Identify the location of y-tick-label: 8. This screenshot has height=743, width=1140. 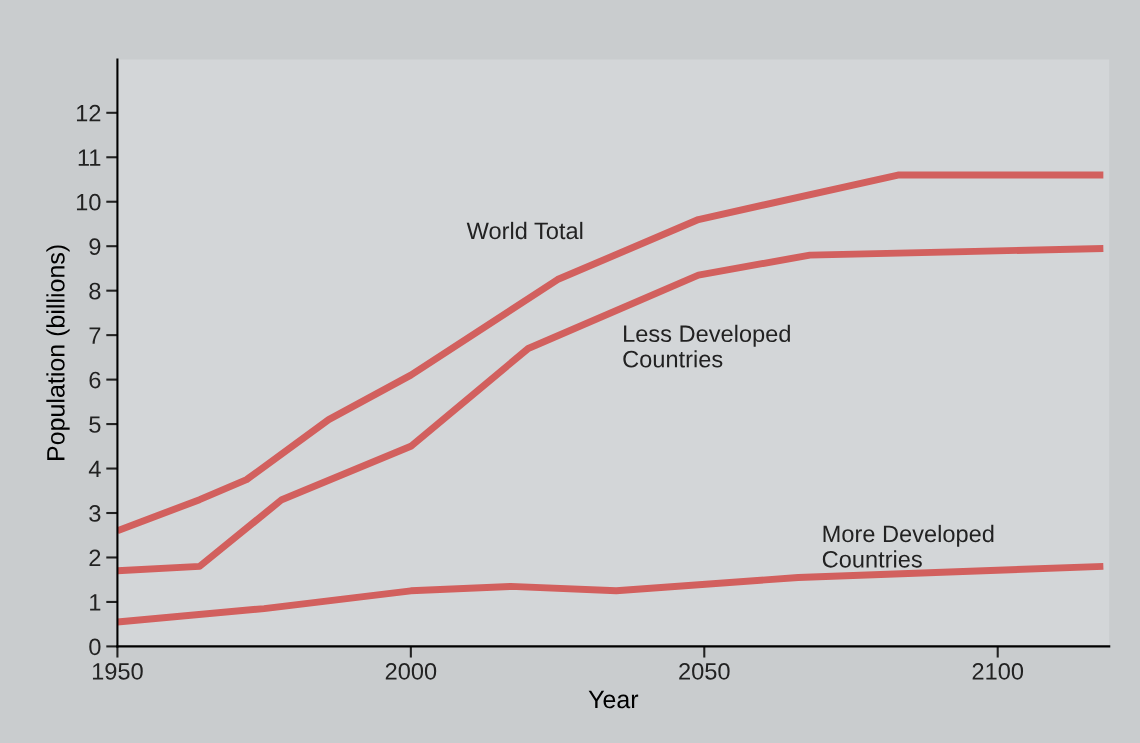
(95, 291).